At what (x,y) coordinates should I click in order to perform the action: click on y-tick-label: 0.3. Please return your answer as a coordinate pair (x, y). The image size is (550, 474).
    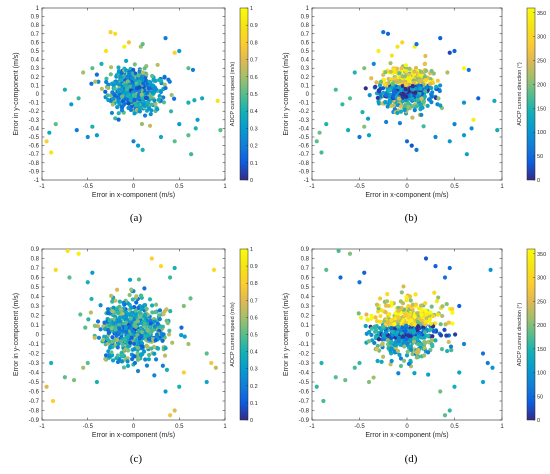
    Looking at the image, I should click on (305, 307).